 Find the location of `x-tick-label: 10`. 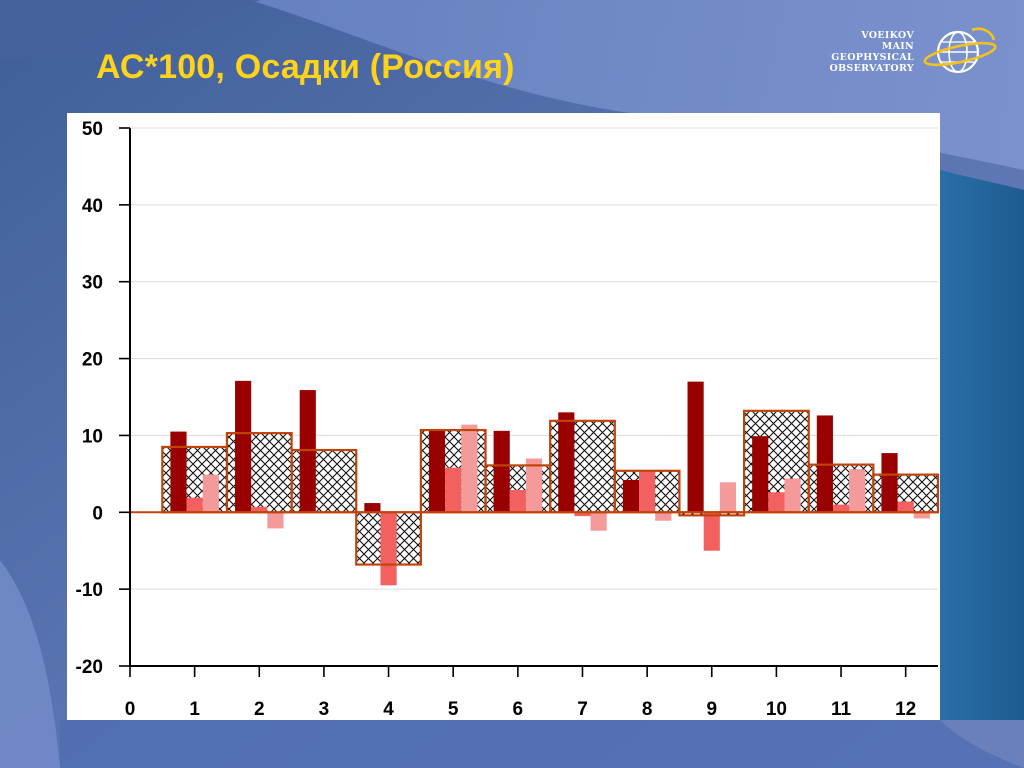

x-tick-label: 10 is located at coordinates (776, 709).